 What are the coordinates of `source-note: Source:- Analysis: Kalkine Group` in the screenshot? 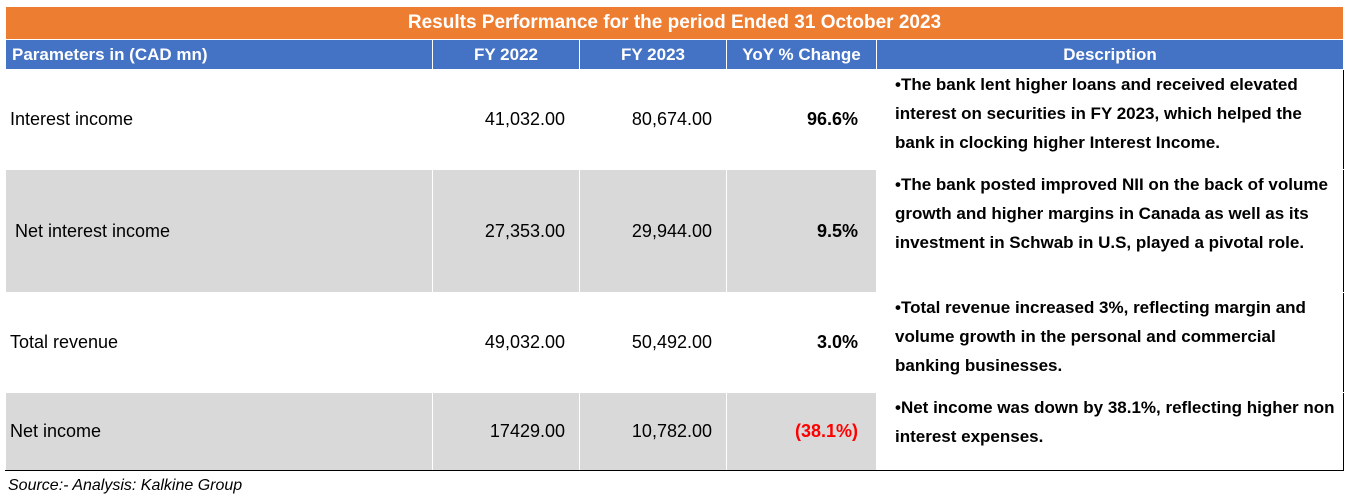 It's located at (125, 485).